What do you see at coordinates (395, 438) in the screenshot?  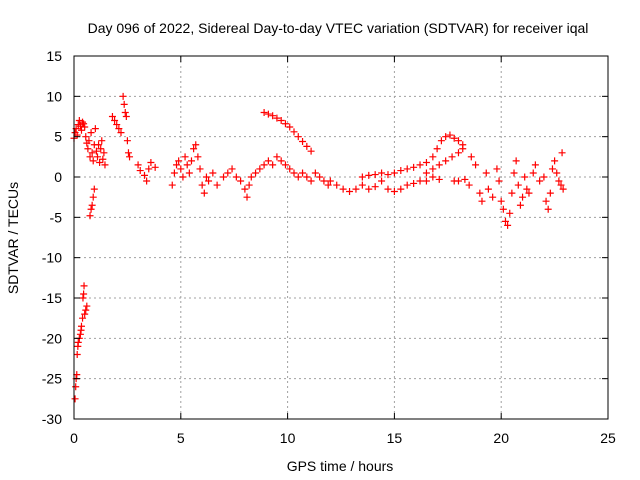 I see `x-tick-label: 15` at bounding box center [395, 438].